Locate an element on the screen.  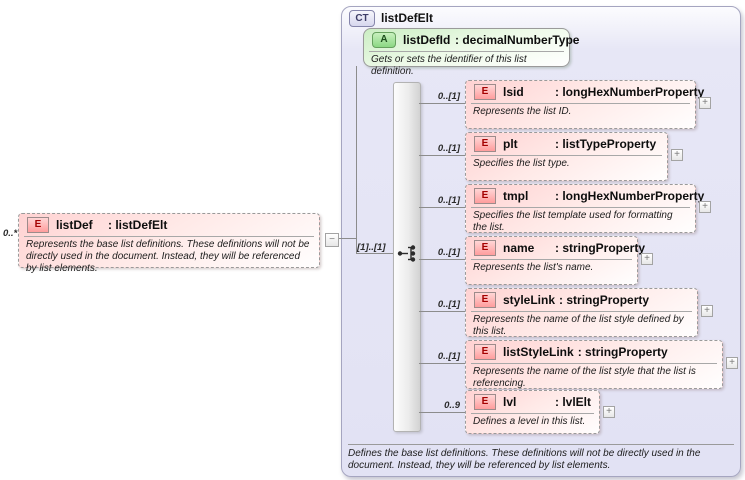
sequence-cardinality-label: [1]..[1] is located at coordinates (371, 247).